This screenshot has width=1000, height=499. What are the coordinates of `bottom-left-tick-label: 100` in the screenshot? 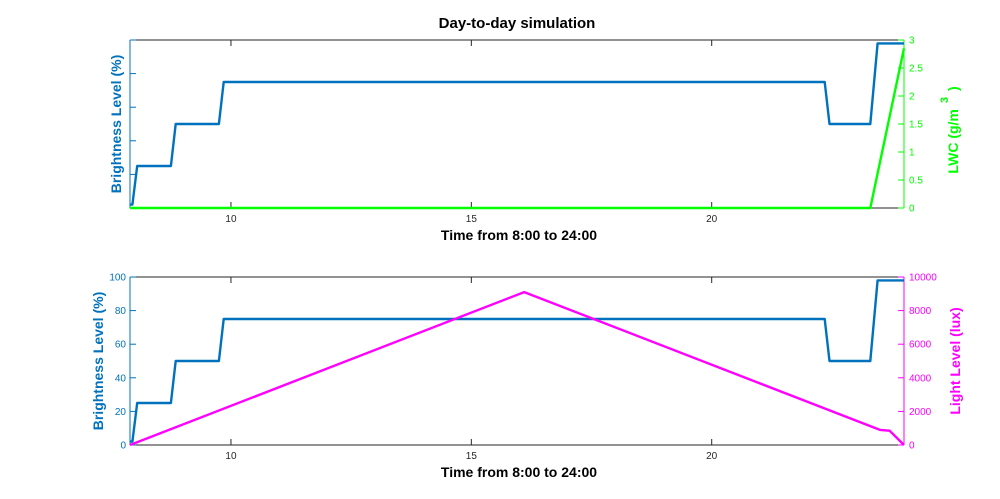 It's located at (117, 278).